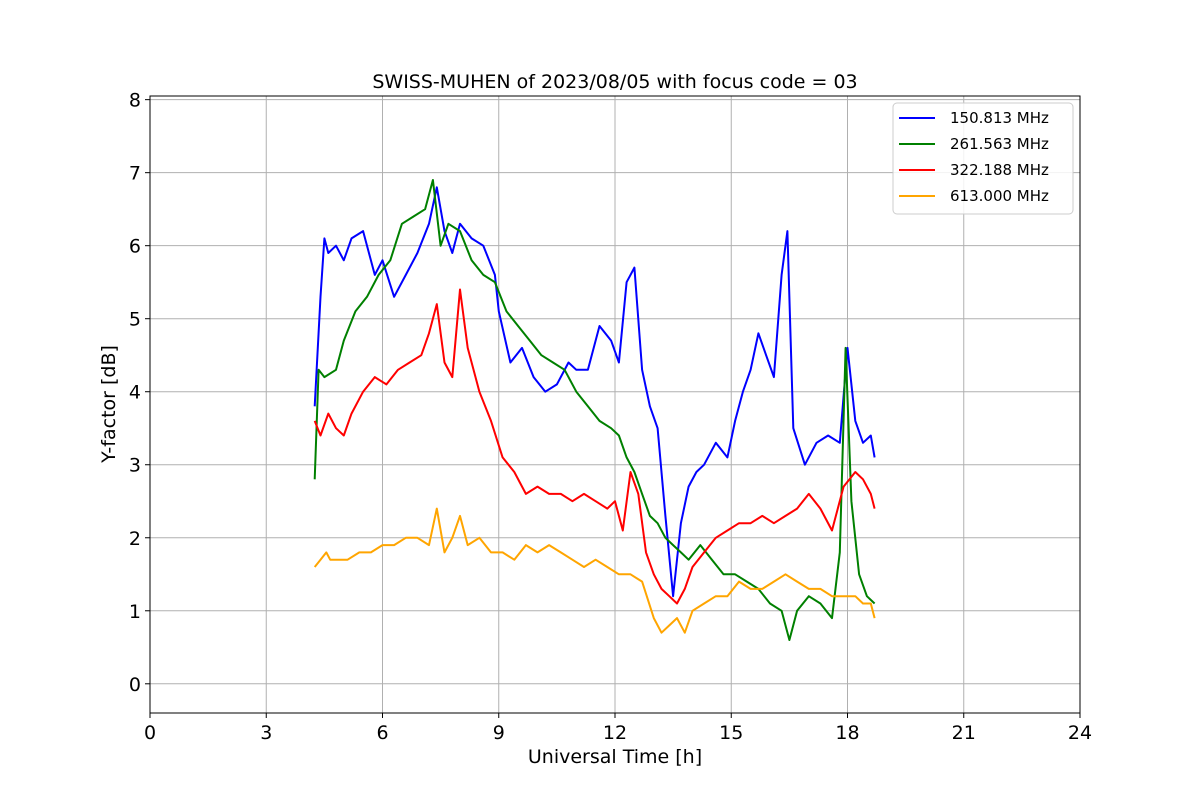 This screenshot has width=1200, height=800. I want to click on x-tick-label: 21, so click(964, 733).